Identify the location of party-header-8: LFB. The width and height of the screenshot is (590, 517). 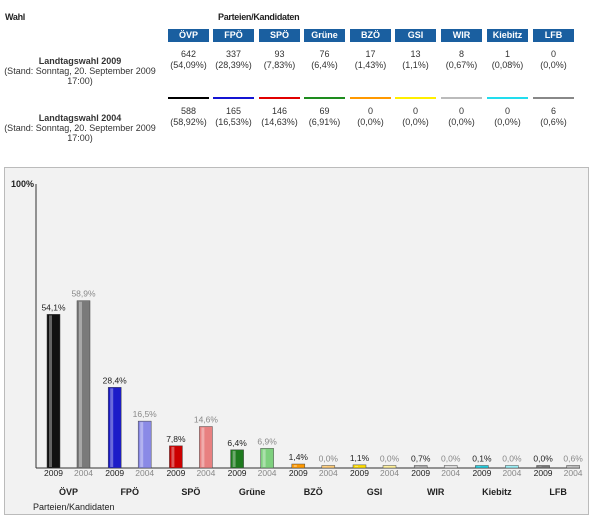
(553, 35).